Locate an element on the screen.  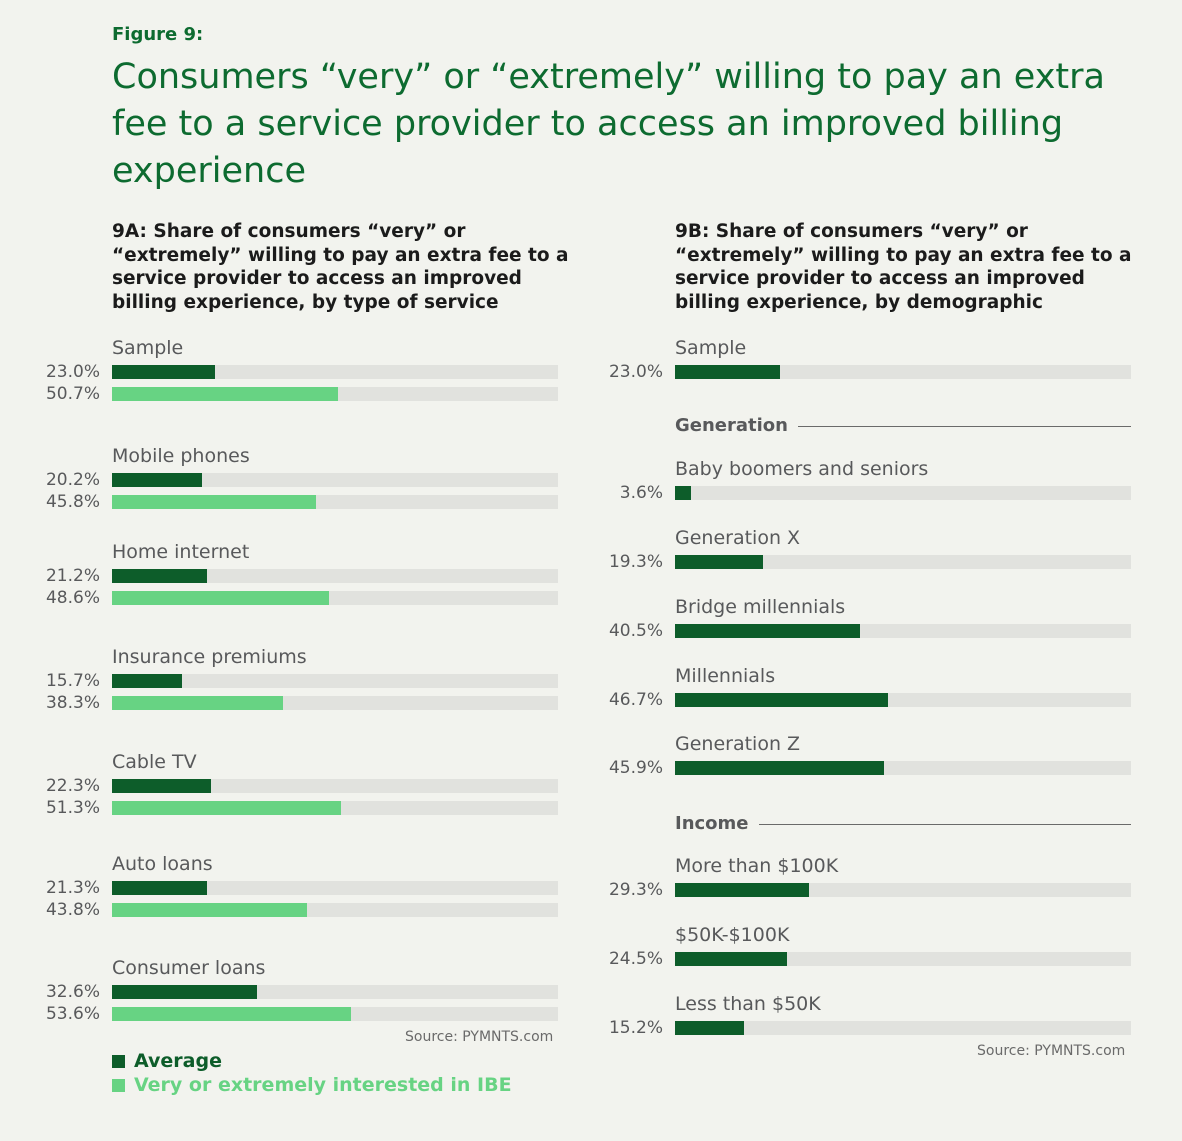
legend-ibe: Very or extremely interested in IBE is located at coordinates (312, 1085).